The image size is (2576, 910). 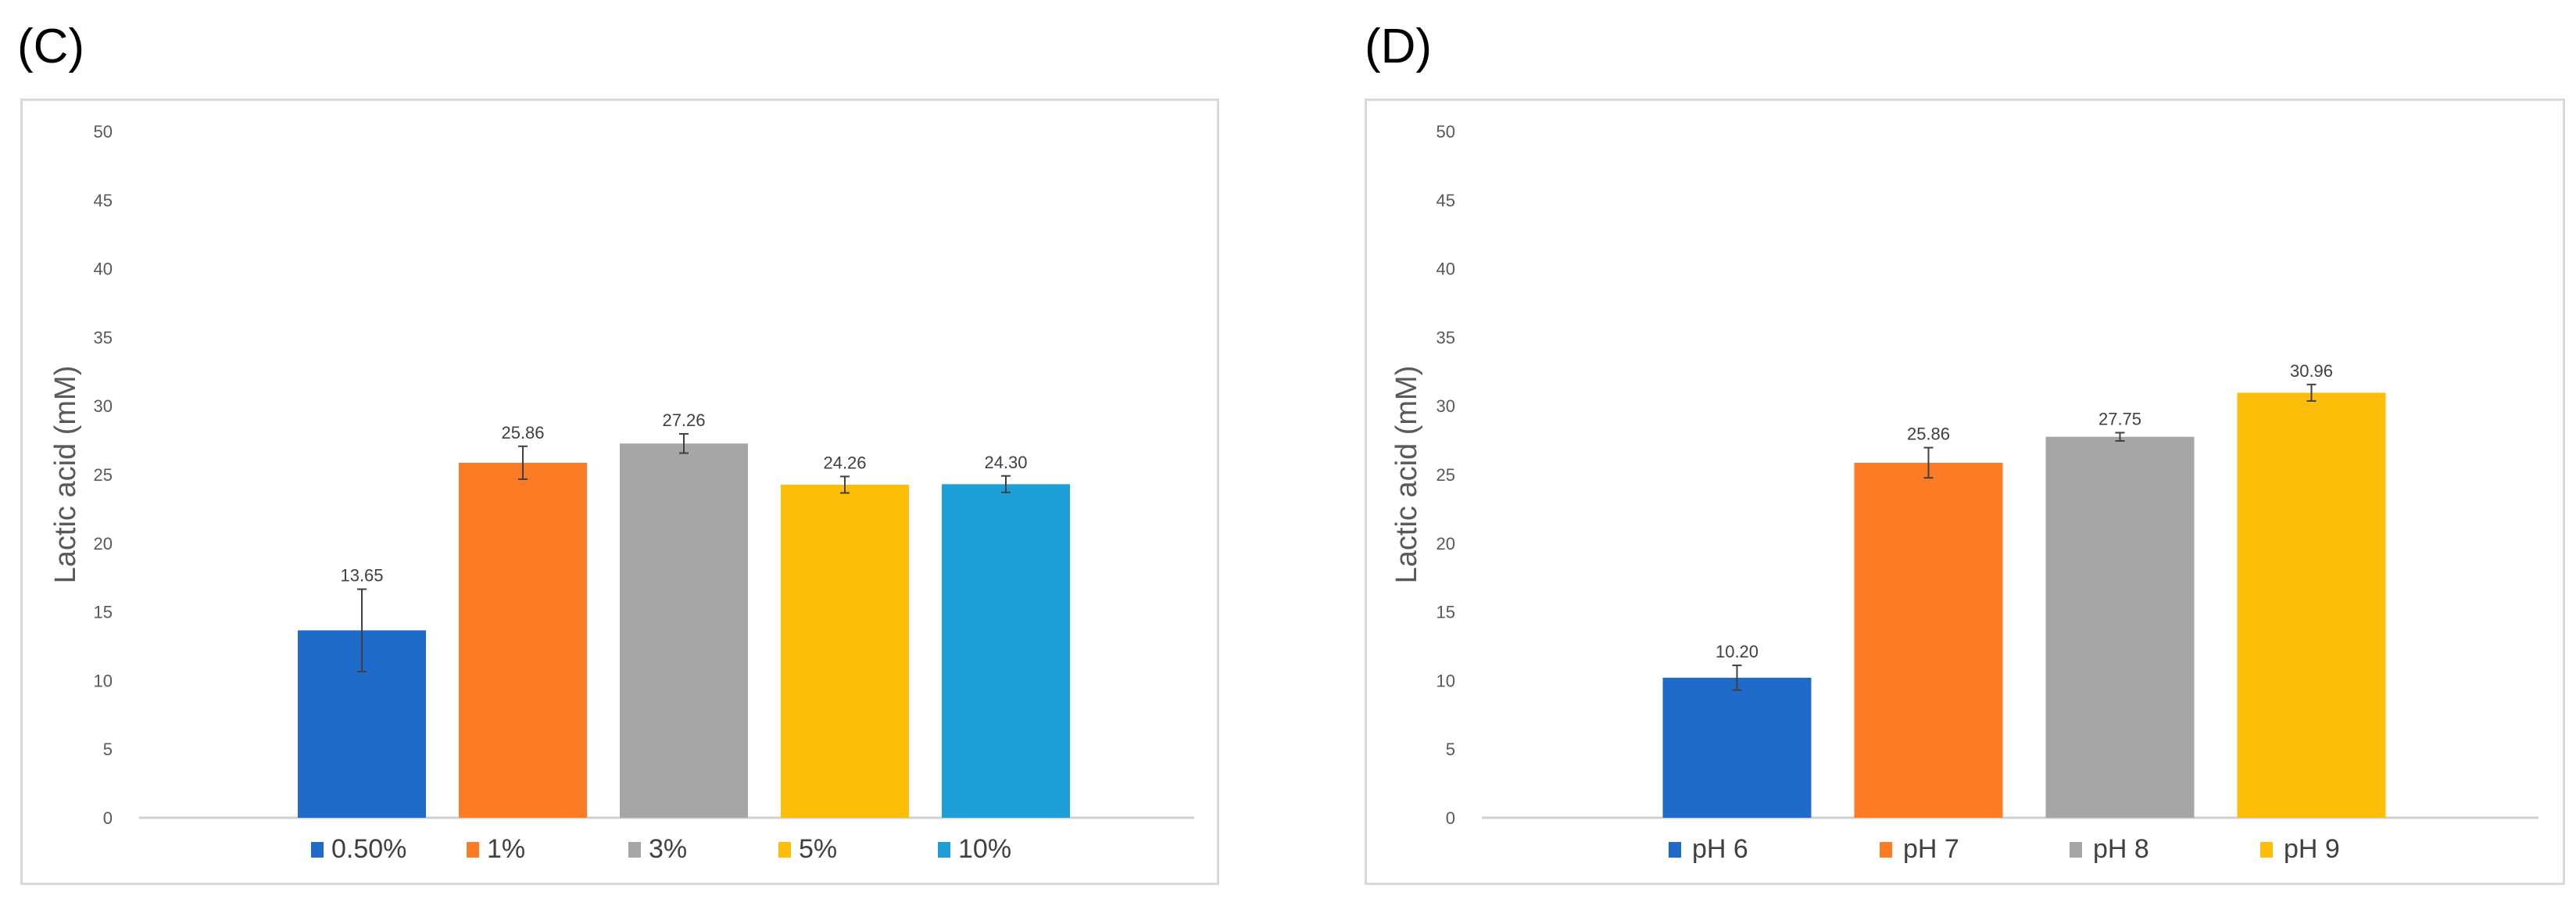 What do you see at coordinates (1445, 269) in the screenshot?
I see `y-tick-label-d: 40` at bounding box center [1445, 269].